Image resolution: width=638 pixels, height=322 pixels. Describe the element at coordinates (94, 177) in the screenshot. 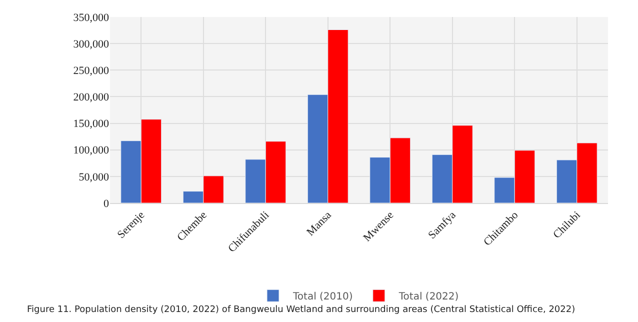

I see `y-tick-label: 50,000` at that location.